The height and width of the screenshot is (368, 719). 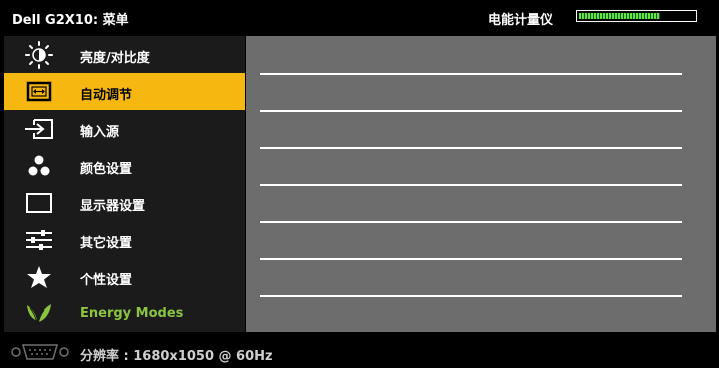 What do you see at coordinates (521, 20) in the screenshot?
I see `energy-meter-label: 电能计量仪` at bounding box center [521, 20].